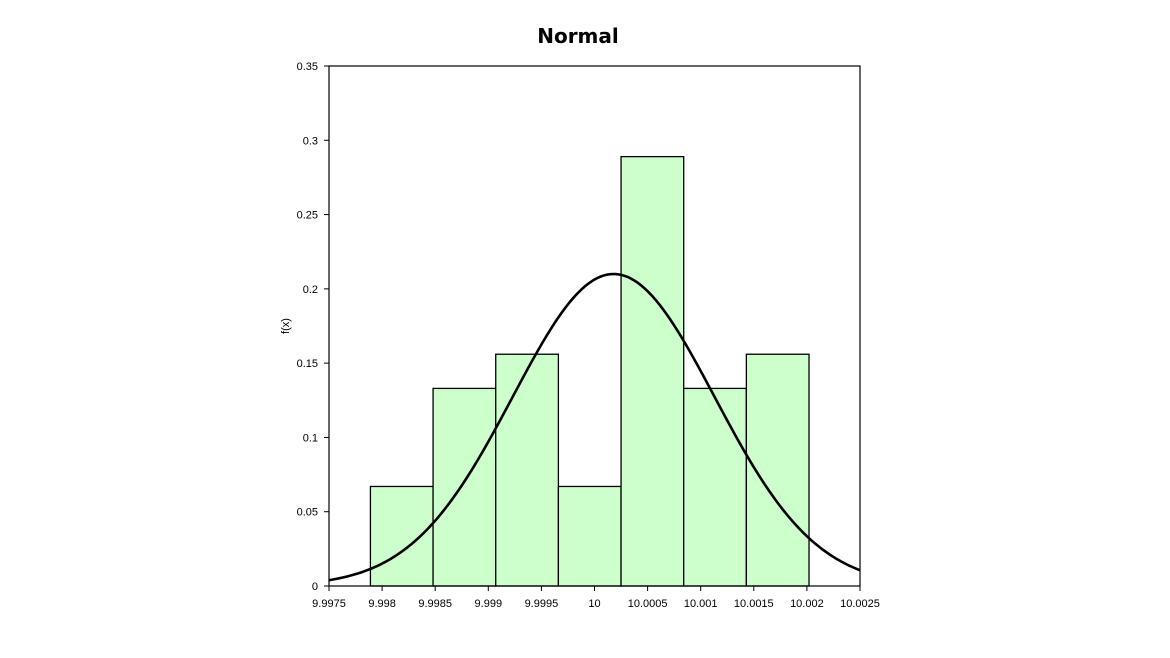 This screenshot has width=1170, height=658. I want to click on y-tick-label: 0.3, so click(310, 141).